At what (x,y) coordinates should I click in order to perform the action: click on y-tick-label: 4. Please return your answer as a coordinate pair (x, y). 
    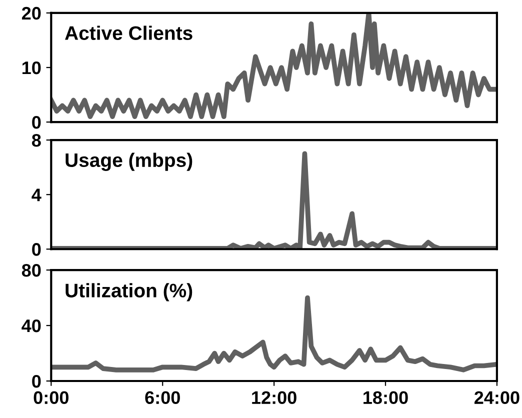
    Looking at the image, I should click on (37, 195).